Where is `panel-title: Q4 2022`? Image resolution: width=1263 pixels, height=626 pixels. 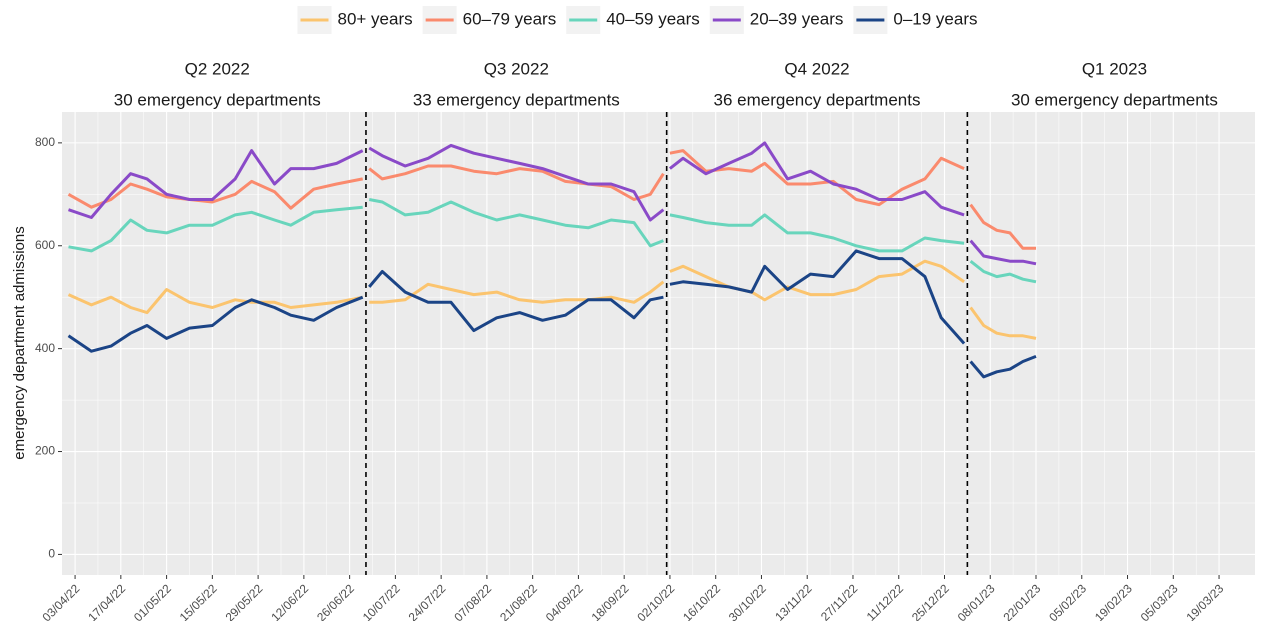 panel-title: Q4 2022 is located at coordinates (816, 68).